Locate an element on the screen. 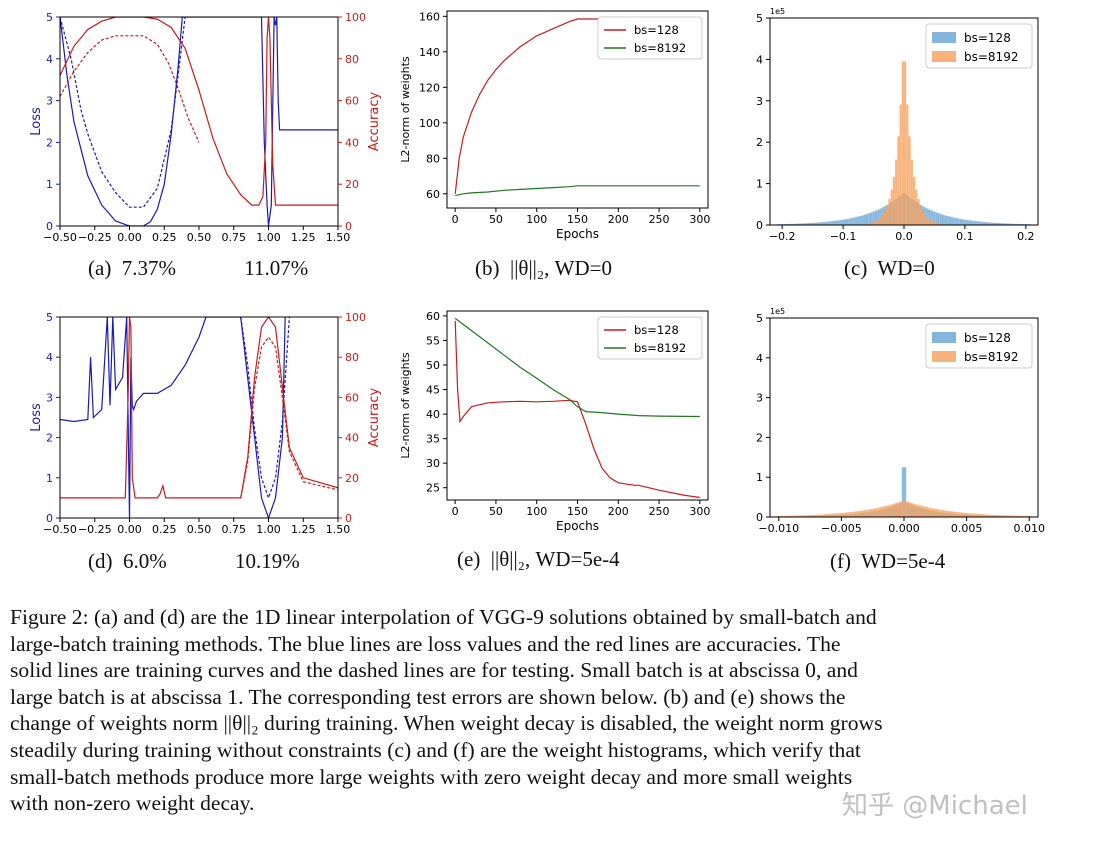  x-tick-label: −0.25 is located at coordinates (95, 529).